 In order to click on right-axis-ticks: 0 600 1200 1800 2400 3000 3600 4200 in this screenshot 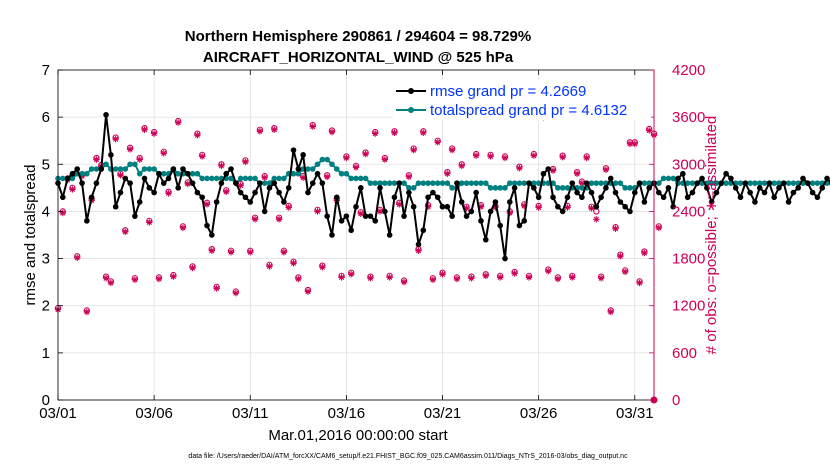, I will do `click(677, 235)`.